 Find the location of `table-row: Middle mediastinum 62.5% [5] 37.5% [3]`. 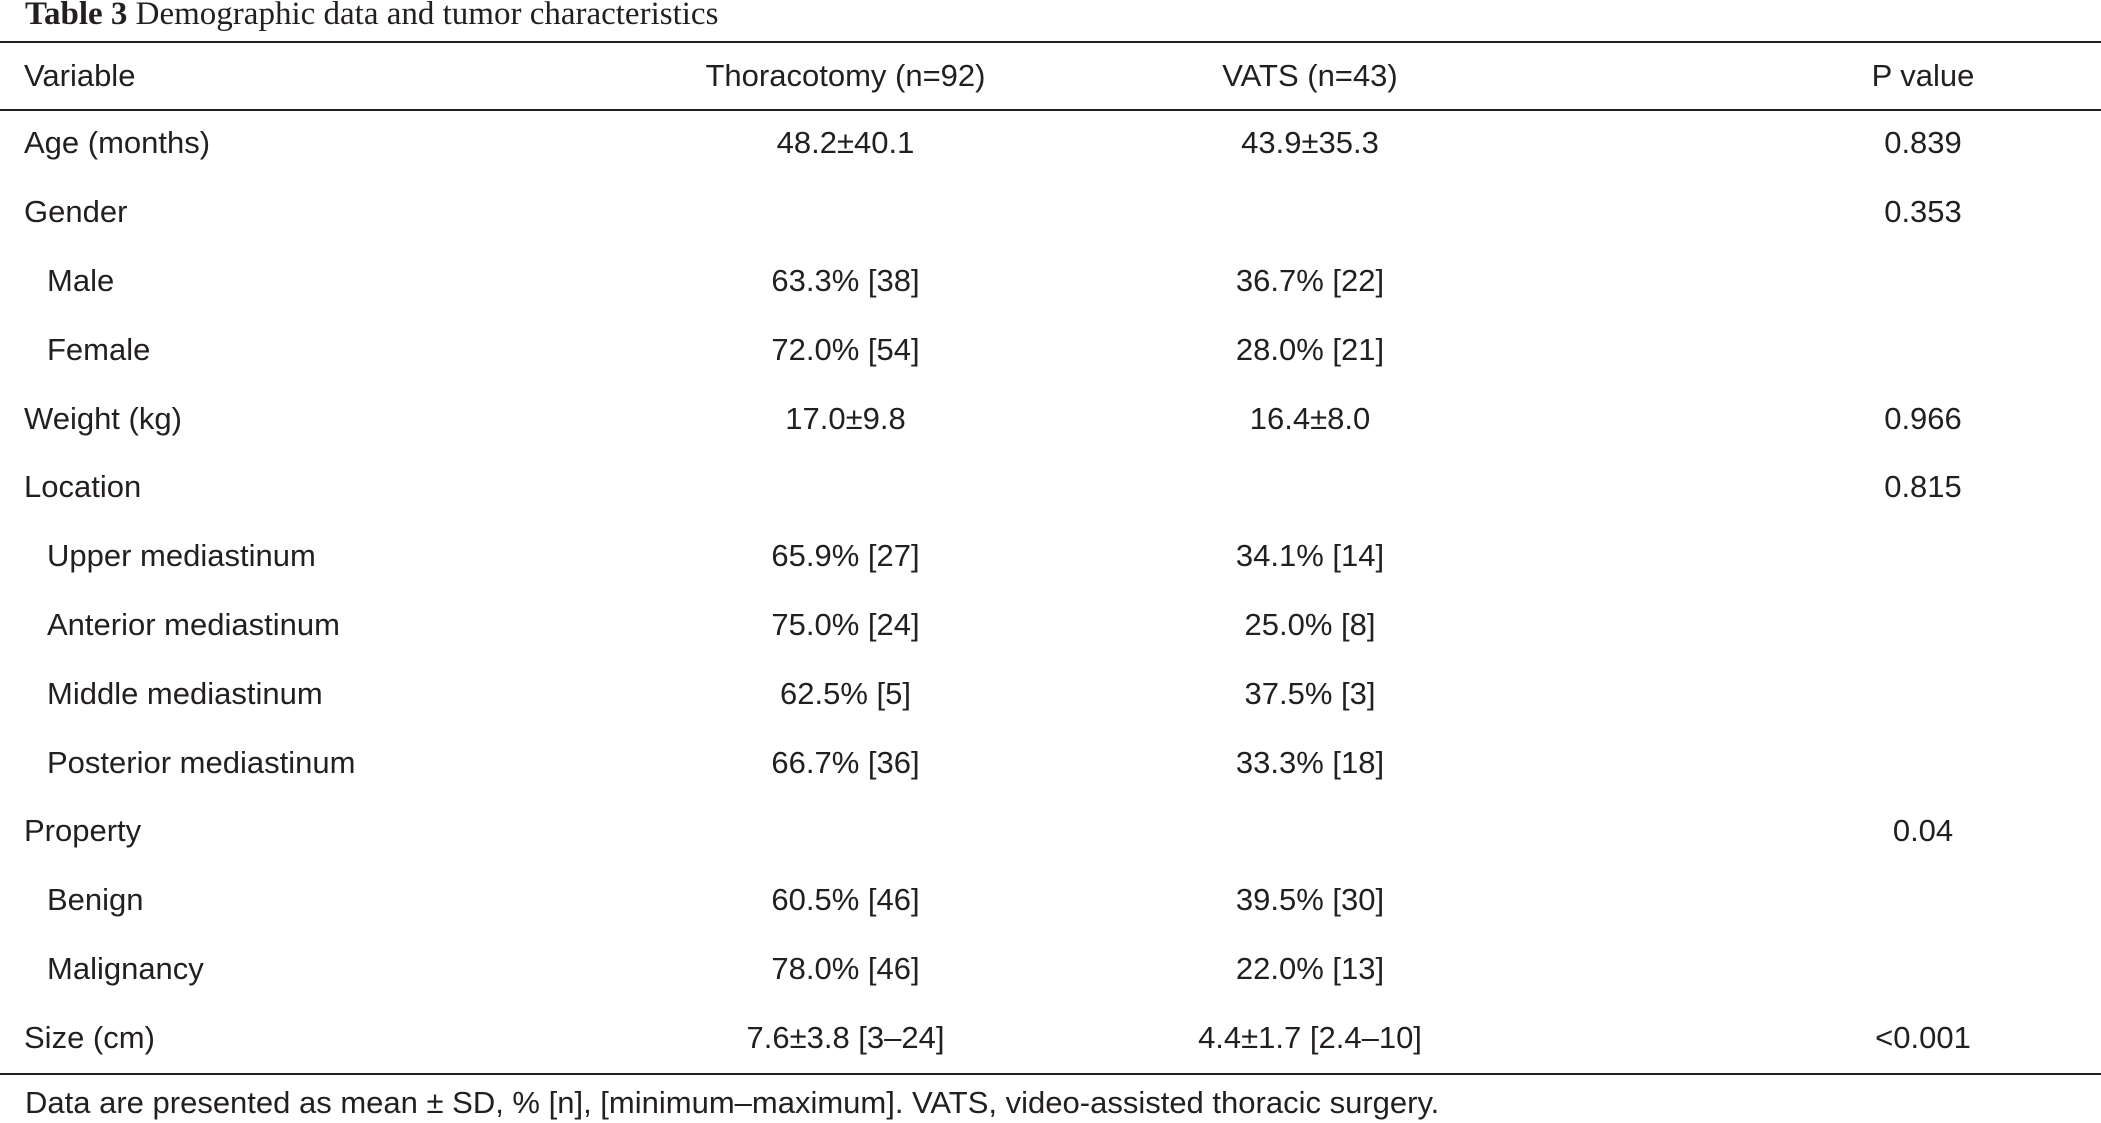

table-row: Middle mediastinum 62.5% [5] 37.5% [3] is located at coordinates (1050, 693).